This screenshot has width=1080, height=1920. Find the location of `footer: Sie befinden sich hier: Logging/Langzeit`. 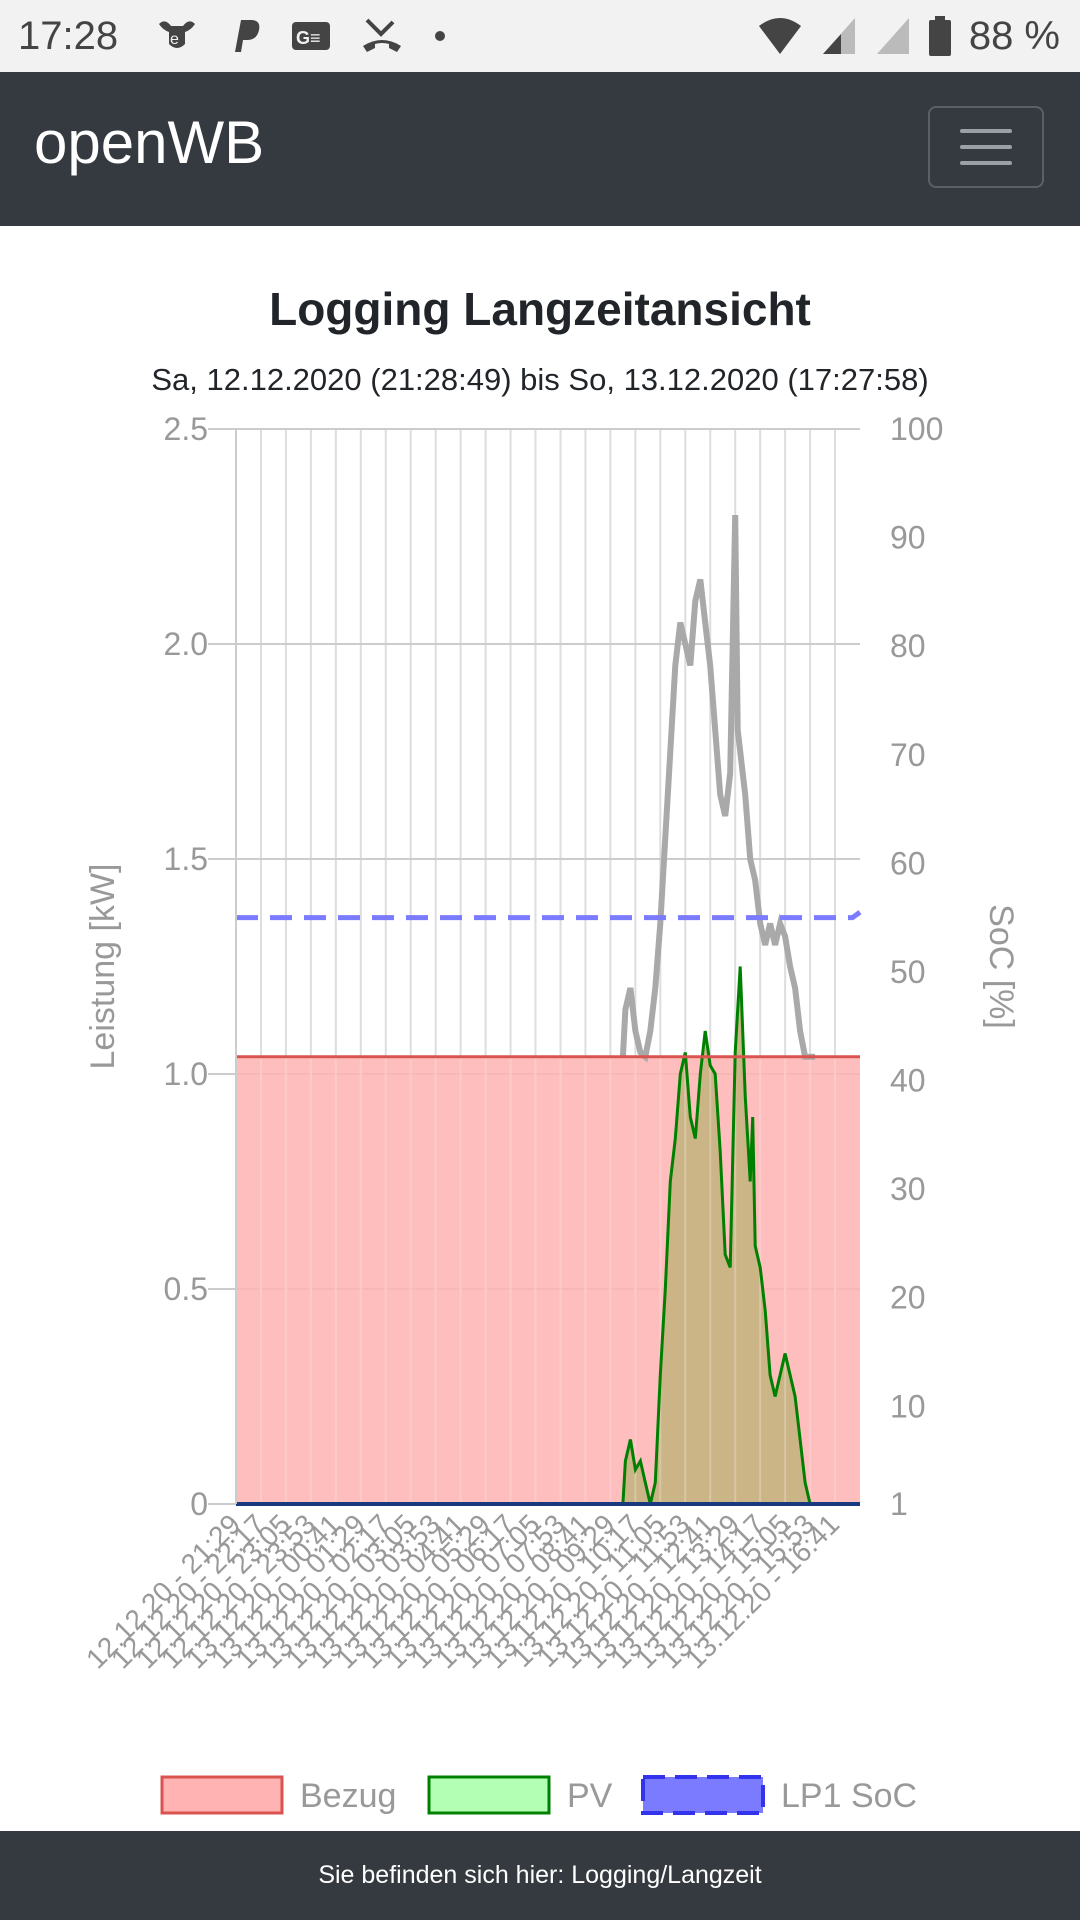

footer: Sie befinden sich hier: Logging/Langzeit is located at coordinates (540, 1875).